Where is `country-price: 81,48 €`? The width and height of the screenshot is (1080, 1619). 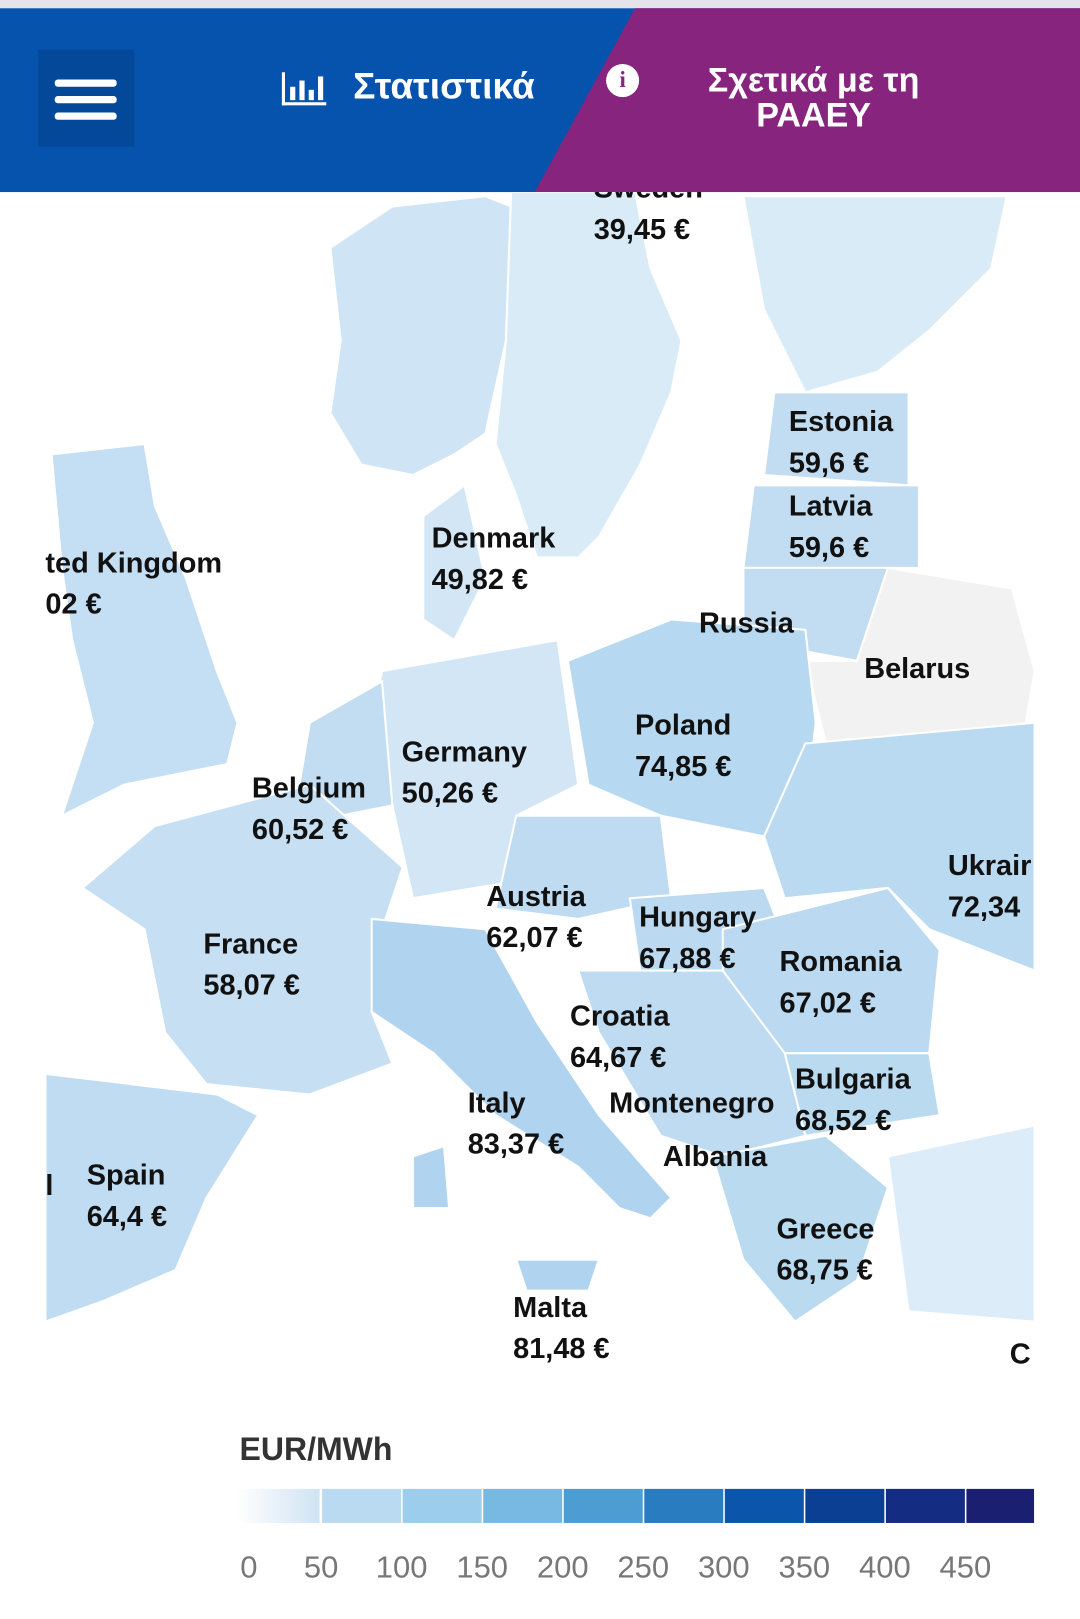
country-price: 81,48 € is located at coordinates (561, 1349).